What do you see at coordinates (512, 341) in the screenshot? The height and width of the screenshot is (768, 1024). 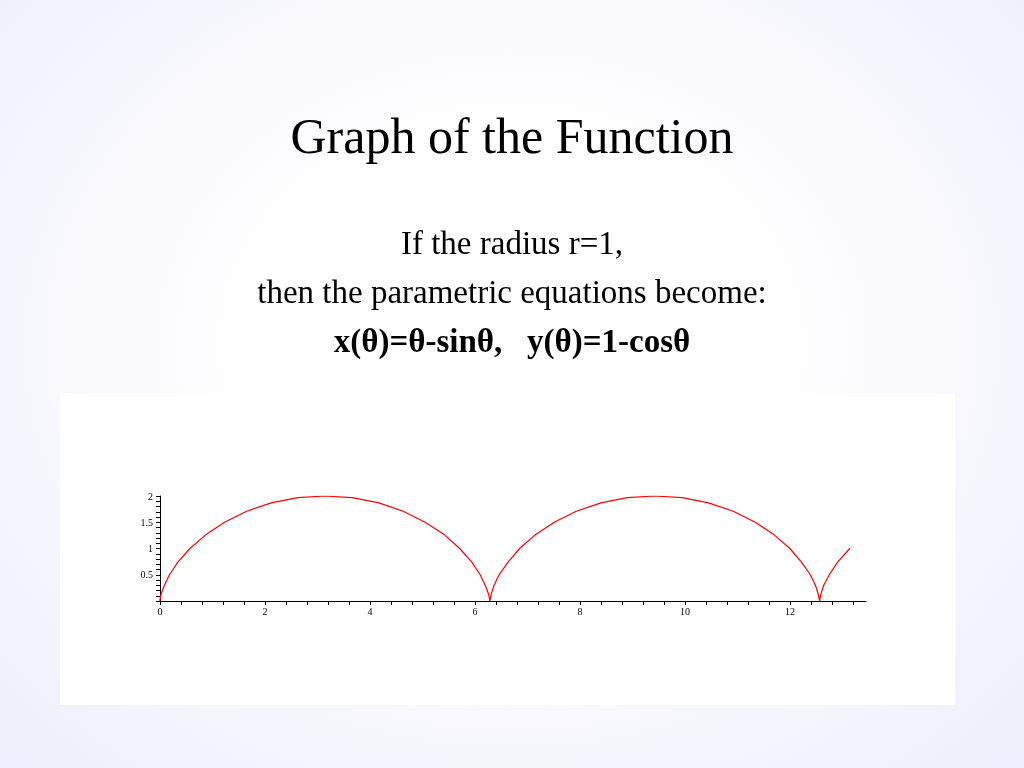 I see `text: x(θ)=θ-sinθ, y(θ)=1-cosθ` at bounding box center [512, 341].